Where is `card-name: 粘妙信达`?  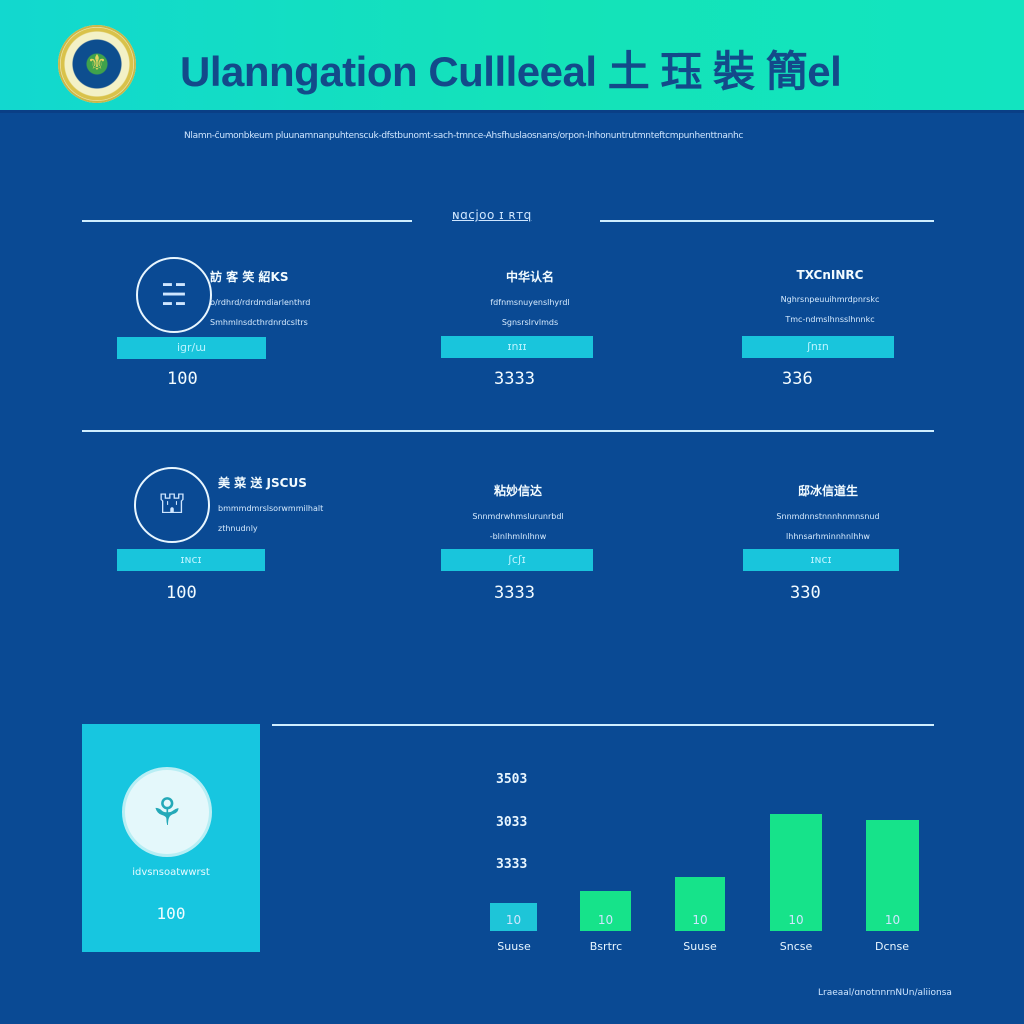
card-name: 粘妙信达 is located at coordinates (517, 491).